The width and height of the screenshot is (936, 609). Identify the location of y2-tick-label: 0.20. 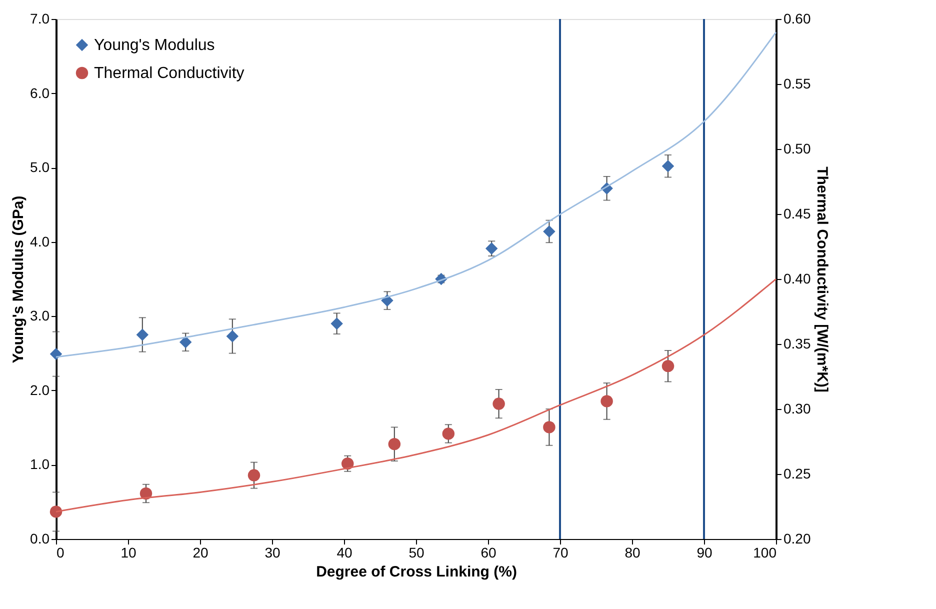
(797, 538).